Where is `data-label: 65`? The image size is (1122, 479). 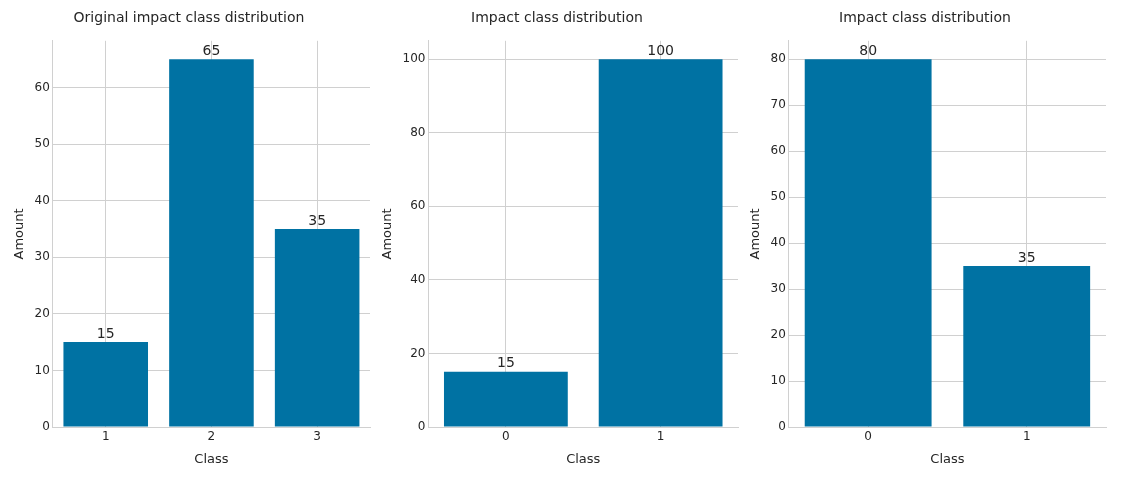
data-label: 65 is located at coordinates (211, 49).